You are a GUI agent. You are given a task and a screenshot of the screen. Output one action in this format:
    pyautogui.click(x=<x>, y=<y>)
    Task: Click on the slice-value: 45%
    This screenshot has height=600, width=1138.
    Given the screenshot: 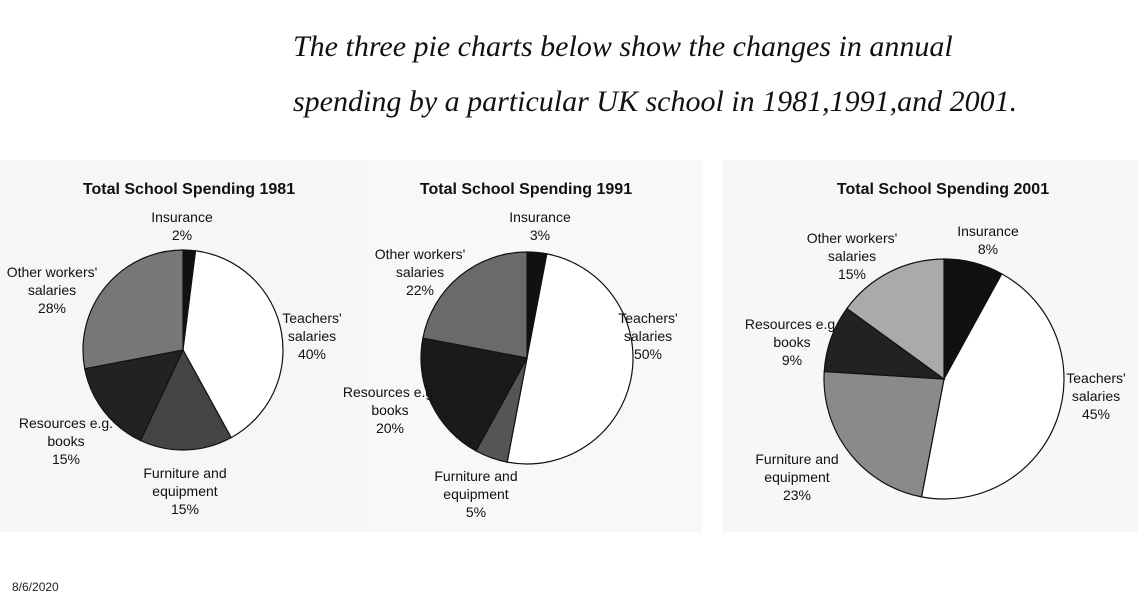 What is the action you would take?
    pyautogui.click(x=1096, y=414)
    